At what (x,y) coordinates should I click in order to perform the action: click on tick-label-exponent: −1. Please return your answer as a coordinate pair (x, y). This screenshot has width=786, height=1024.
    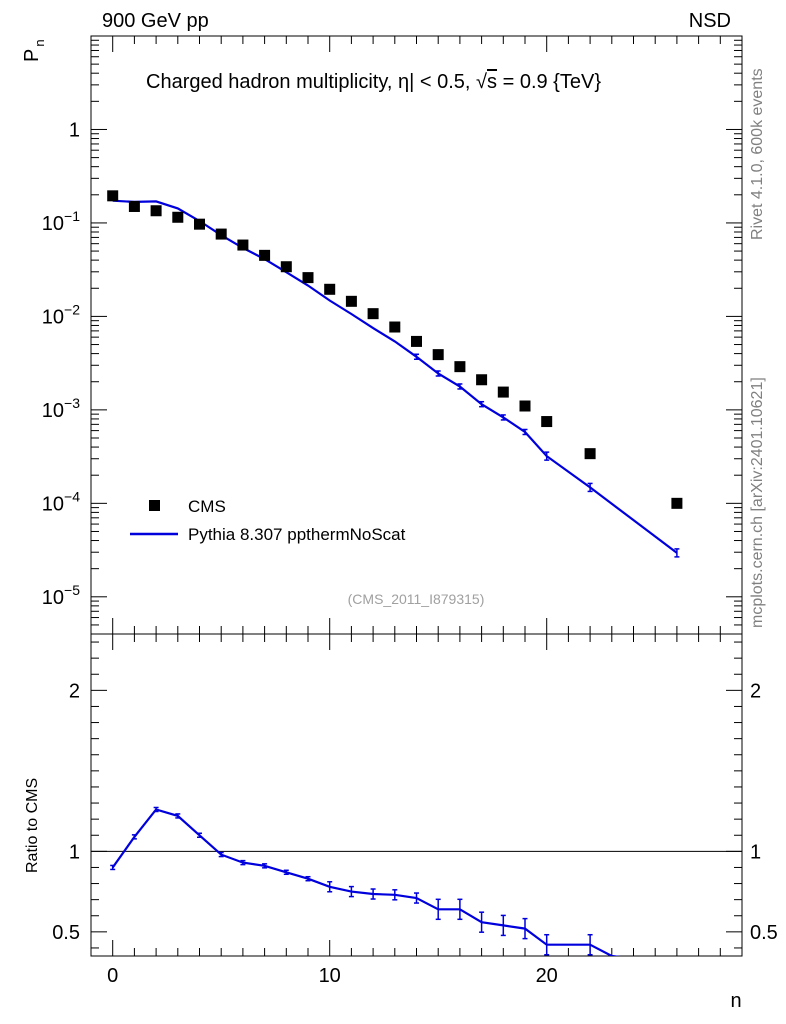
    Looking at the image, I should click on (72, 216).